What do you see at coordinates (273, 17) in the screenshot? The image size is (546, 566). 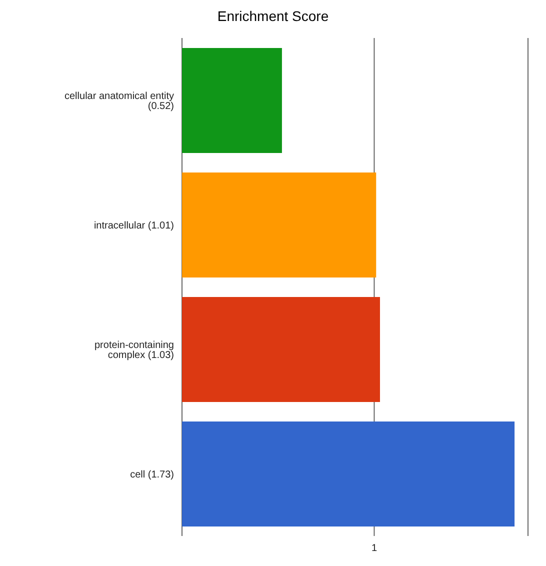 I see `chart-title: Enrichment Score` at bounding box center [273, 17].